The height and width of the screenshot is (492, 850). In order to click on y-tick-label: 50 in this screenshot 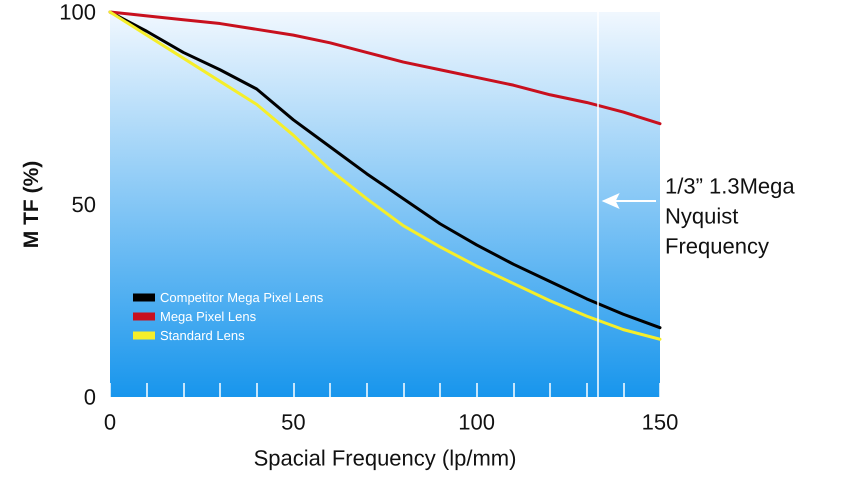, I will do `click(84, 204)`.